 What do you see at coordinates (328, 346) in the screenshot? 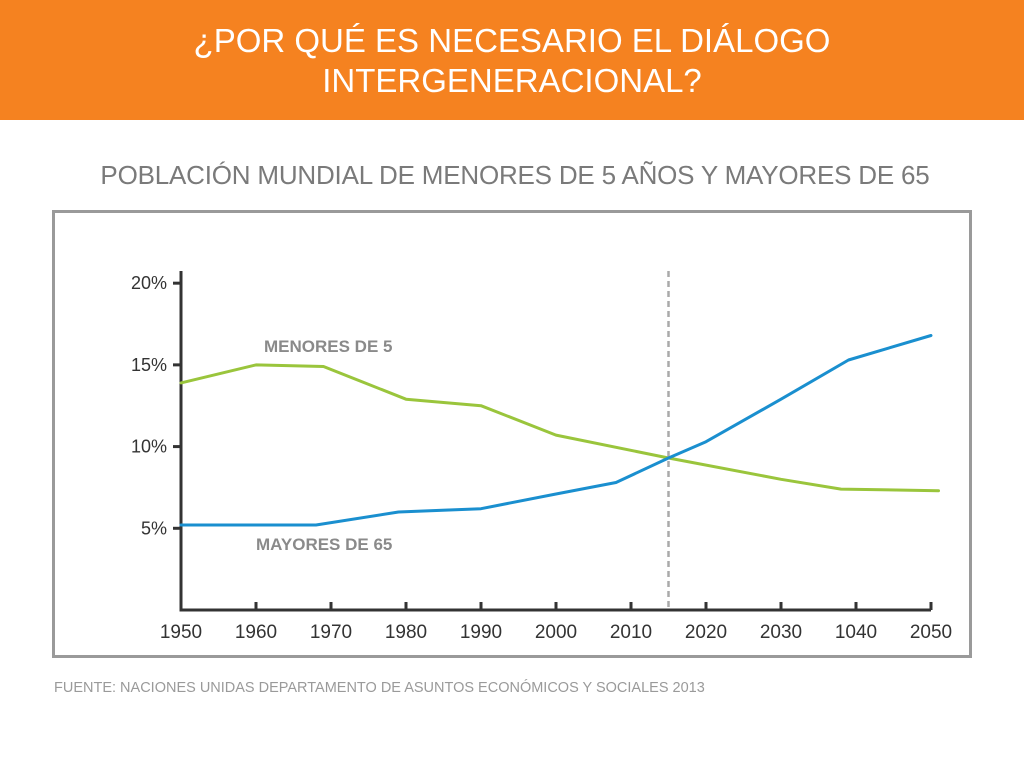
I see `series-label-menores: MENORES DE 5` at bounding box center [328, 346].